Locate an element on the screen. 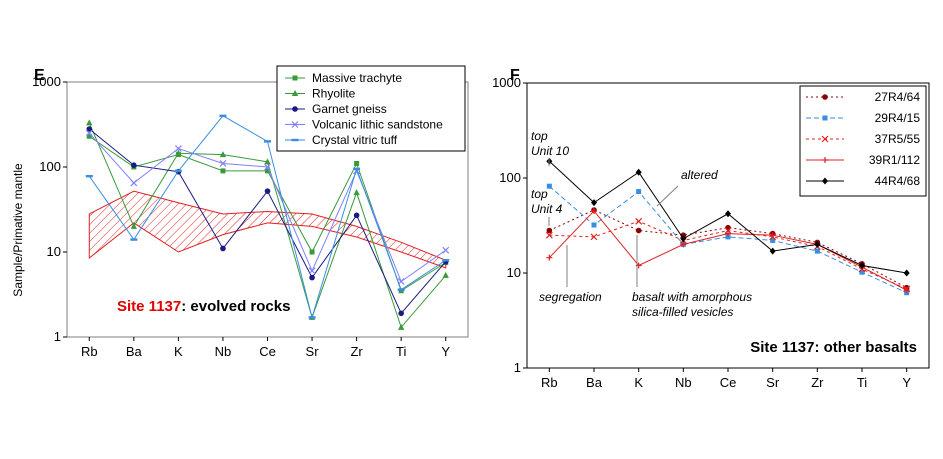 The height and width of the screenshot is (459, 943). legend-label: 39R1/112 is located at coordinates (894, 160).